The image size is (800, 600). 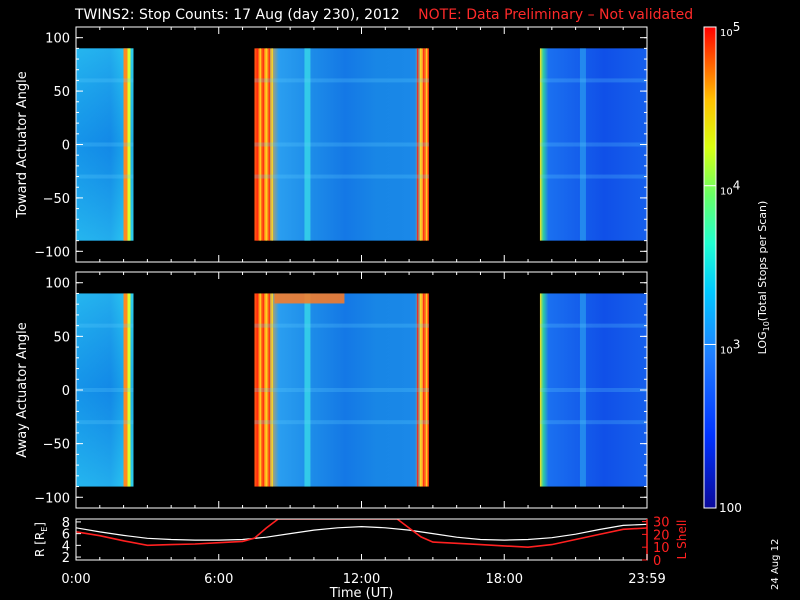 What do you see at coordinates (22, 144) in the screenshot?
I see `top-y-axis-label: Toward Actuator Angle` at bounding box center [22, 144].